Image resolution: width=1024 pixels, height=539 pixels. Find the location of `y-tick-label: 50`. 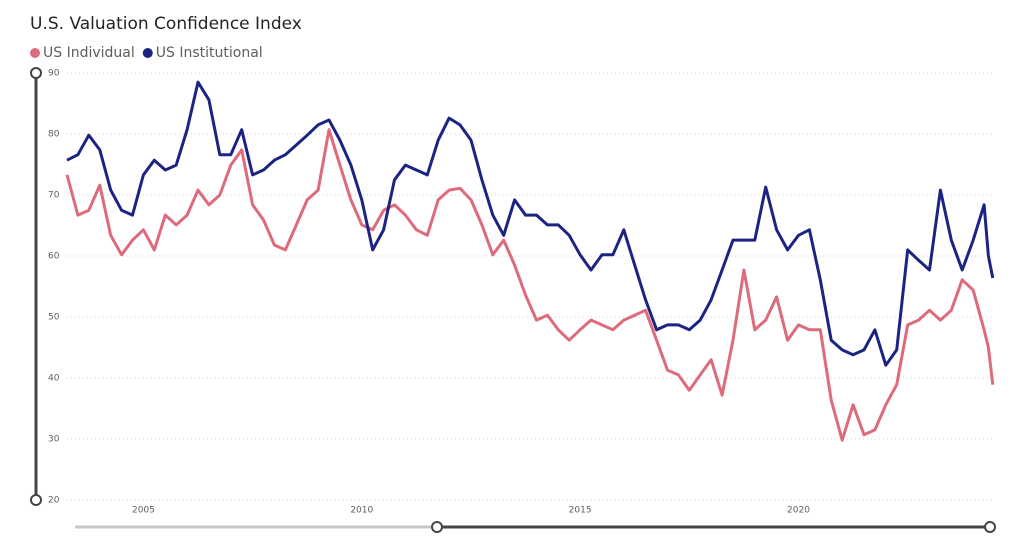

y-tick-label: 50 is located at coordinates (54, 318).